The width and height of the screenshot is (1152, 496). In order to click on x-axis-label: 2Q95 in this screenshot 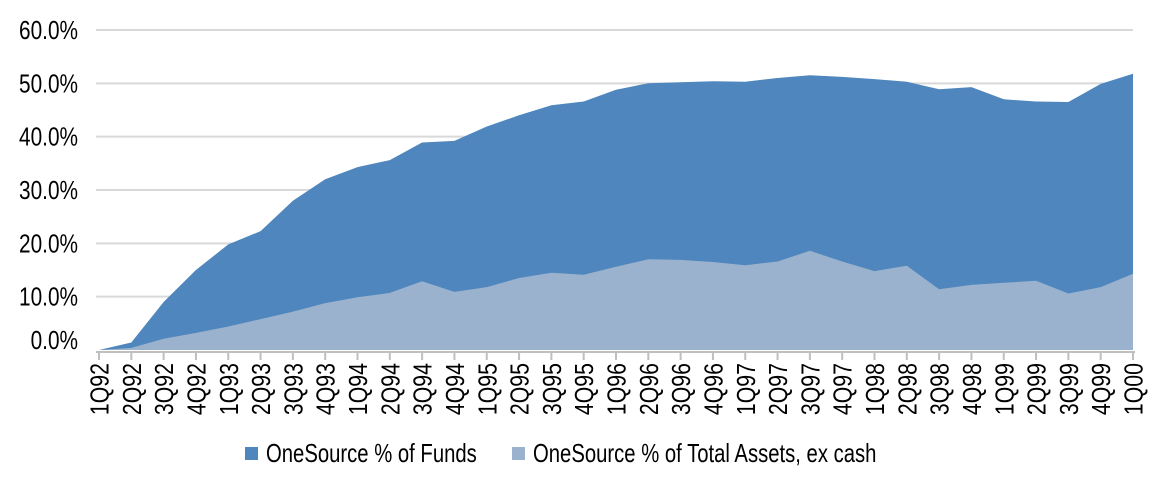, I will do `click(521, 389)`.